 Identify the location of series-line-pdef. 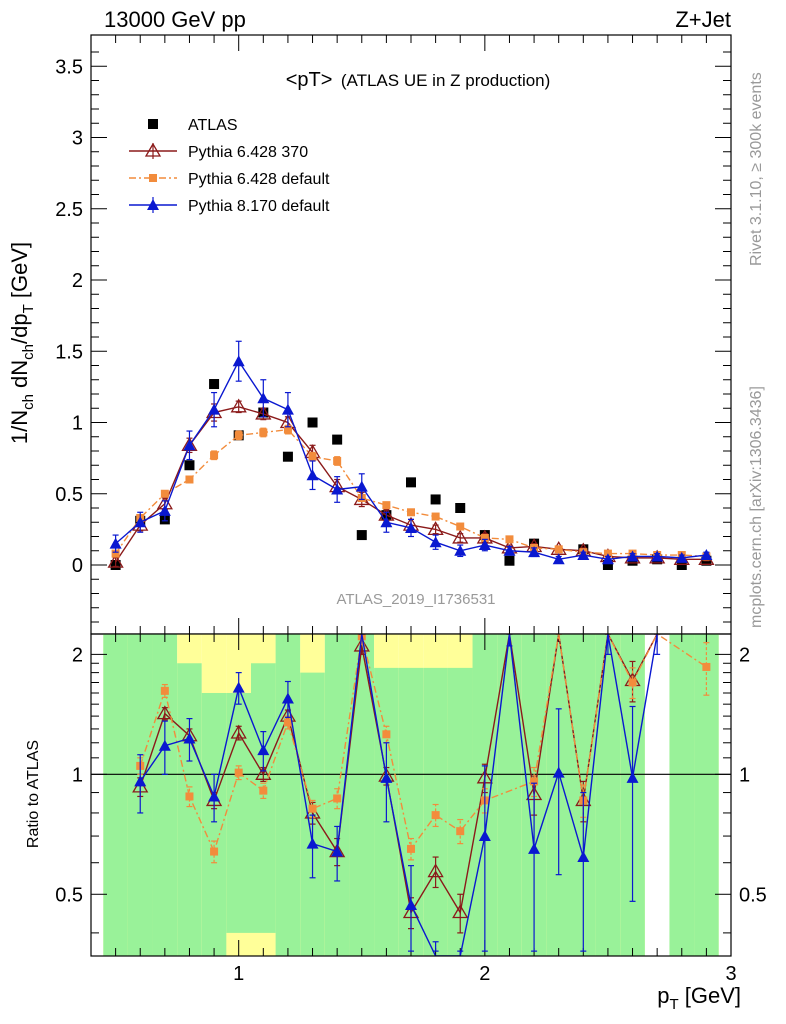
(411, 493).